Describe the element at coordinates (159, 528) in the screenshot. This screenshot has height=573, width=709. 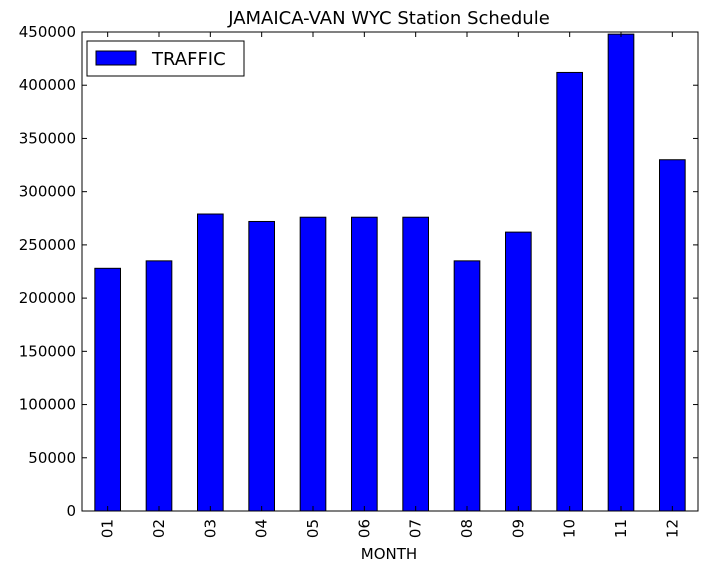
I see `x-tick-label-02: 02` at that location.